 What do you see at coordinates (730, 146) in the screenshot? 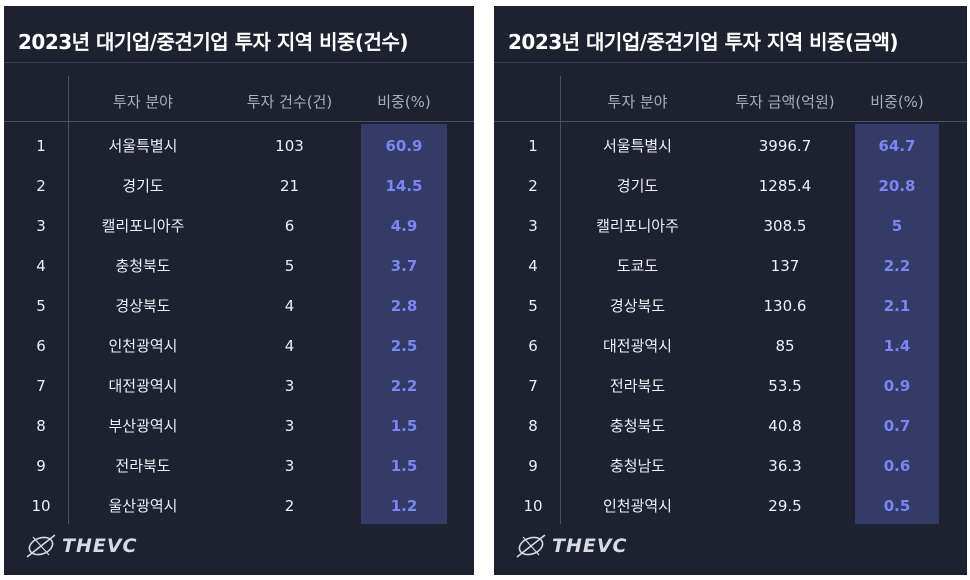
I see `table-row: 1 서울특별시 3996.7 64.7` at bounding box center [730, 146].